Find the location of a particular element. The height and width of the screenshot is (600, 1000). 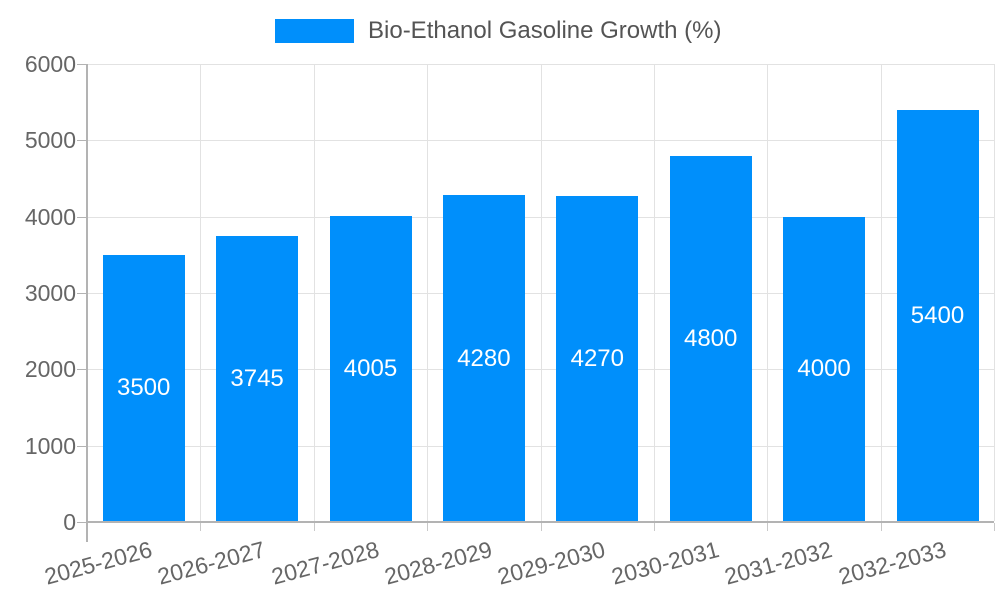

bar-2026-2027 is located at coordinates (257, 378).